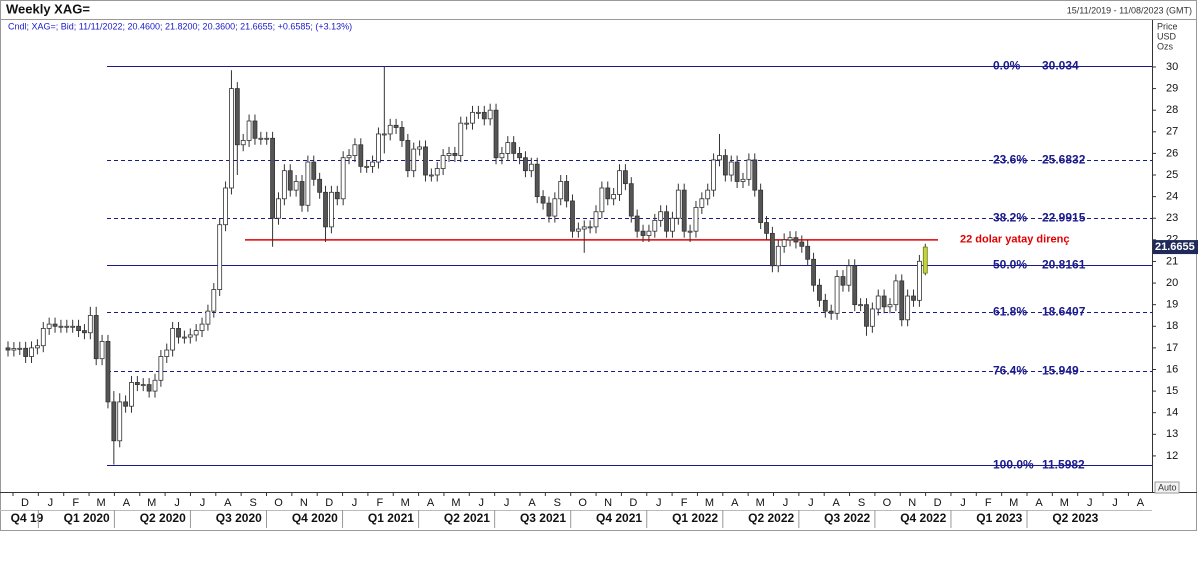 The height and width of the screenshot is (576, 1200). What do you see at coordinates (252, 503) in the screenshot?
I see `month-label: S` at bounding box center [252, 503].